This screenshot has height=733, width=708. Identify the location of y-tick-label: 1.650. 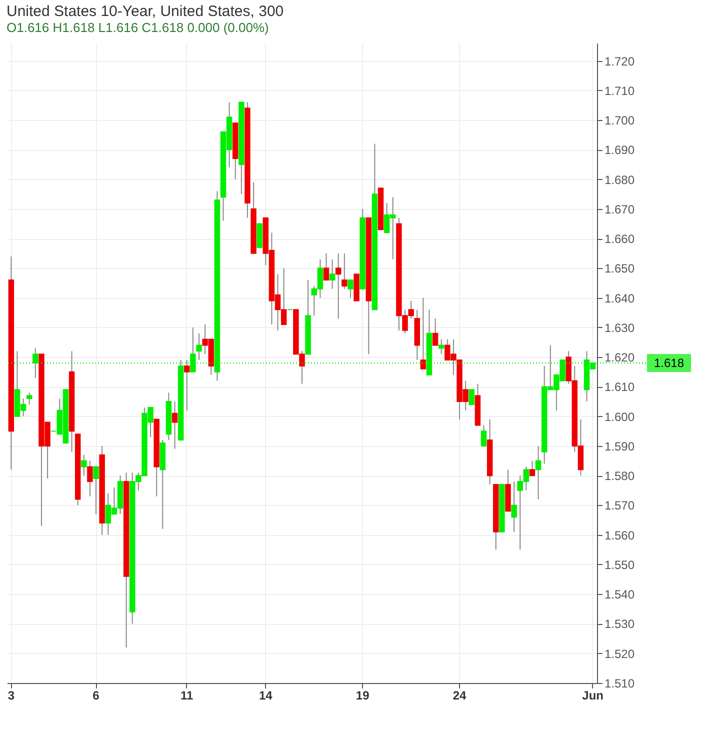
(619, 269).